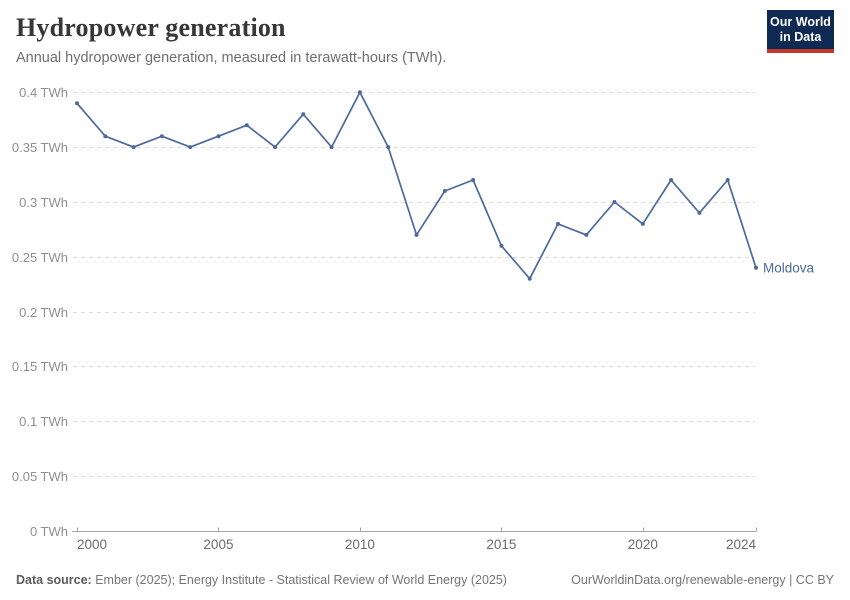  I want to click on datasource-label: Data source:, so click(54, 580).